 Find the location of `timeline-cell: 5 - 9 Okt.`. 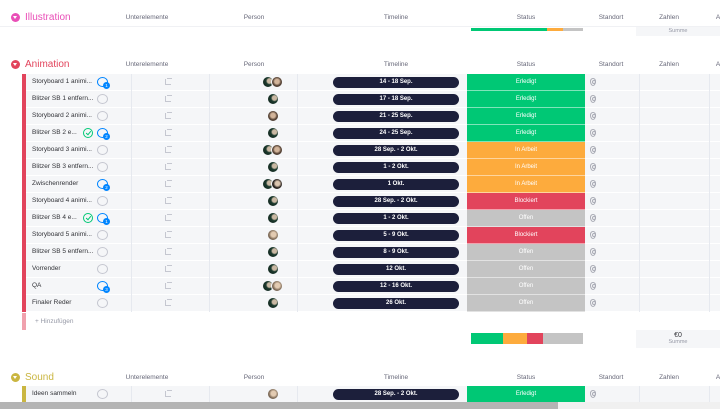

timeline-cell: 5 - 9 Okt. is located at coordinates (382, 235).